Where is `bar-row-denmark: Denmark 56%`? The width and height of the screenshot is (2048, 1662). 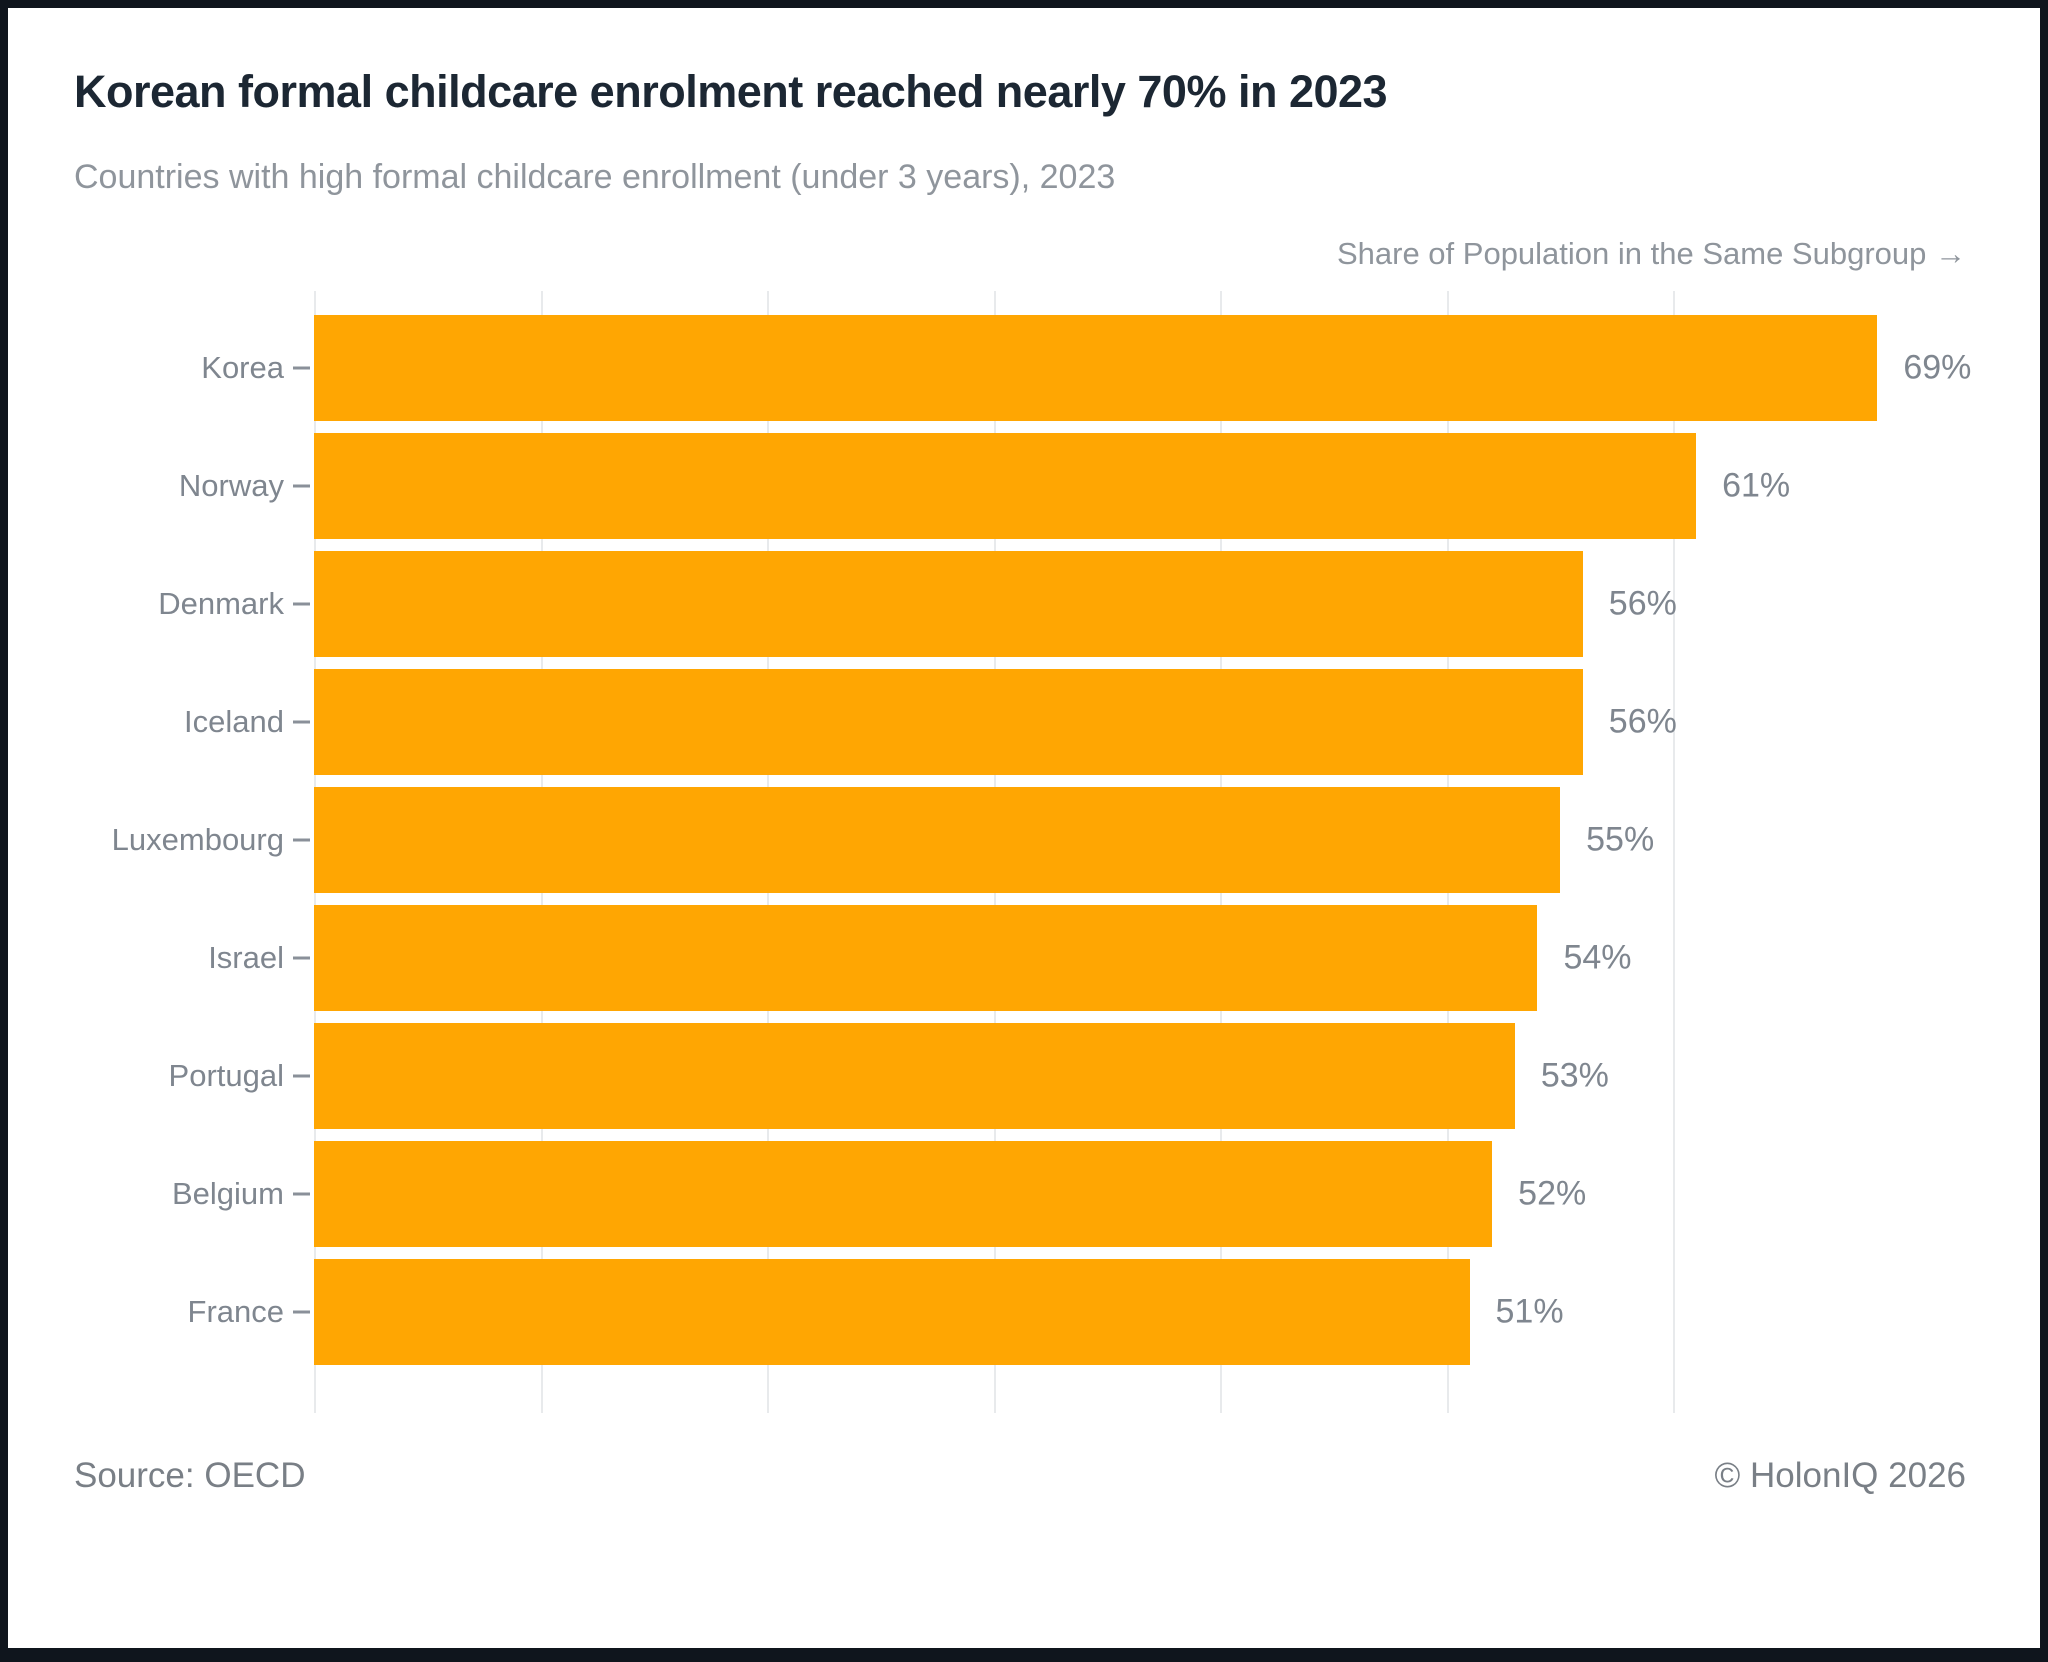 bar-row-denmark: Denmark 56% is located at coordinates (1029, 604).